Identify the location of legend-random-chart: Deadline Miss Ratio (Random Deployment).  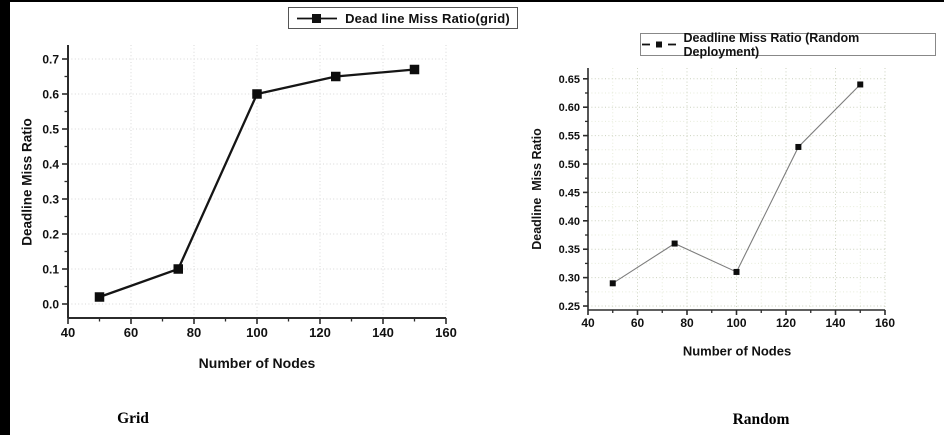
(788, 44).